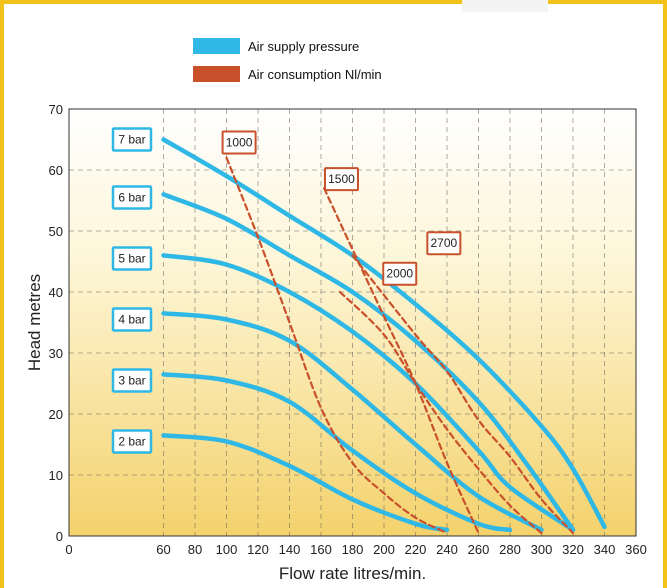 The width and height of the screenshot is (667, 588). I want to click on label-text: 2 bar, so click(131, 441).